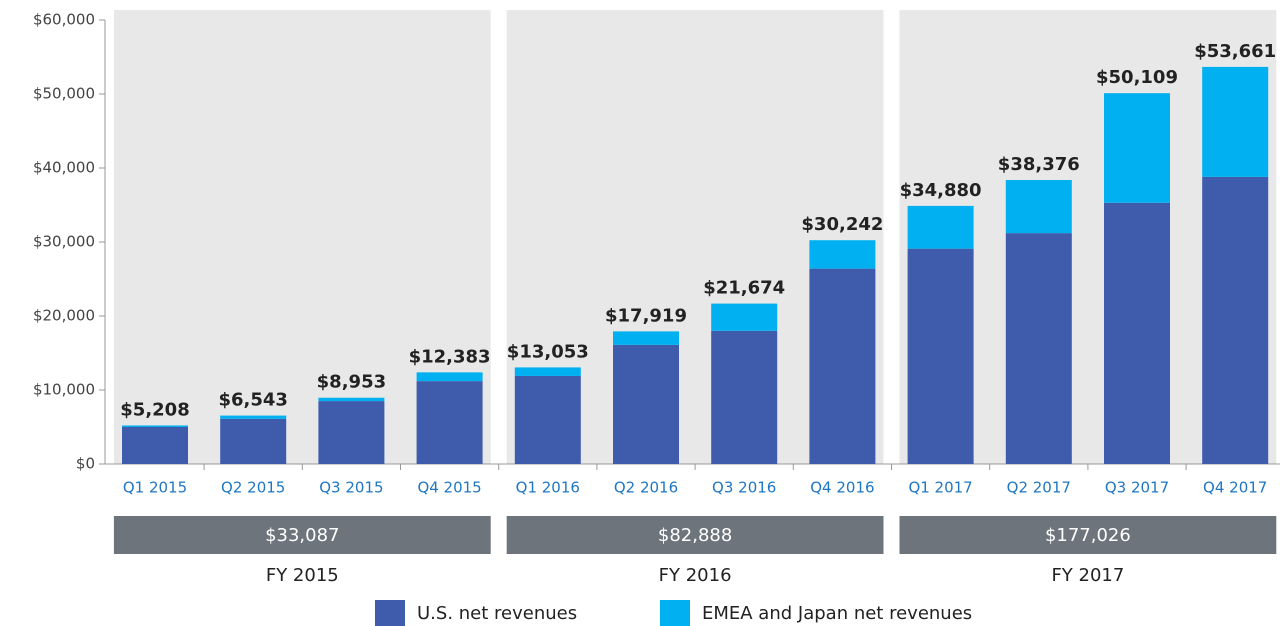 The height and width of the screenshot is (626, 1280). I want to click on total-label: $30,242, so click(842, 224).